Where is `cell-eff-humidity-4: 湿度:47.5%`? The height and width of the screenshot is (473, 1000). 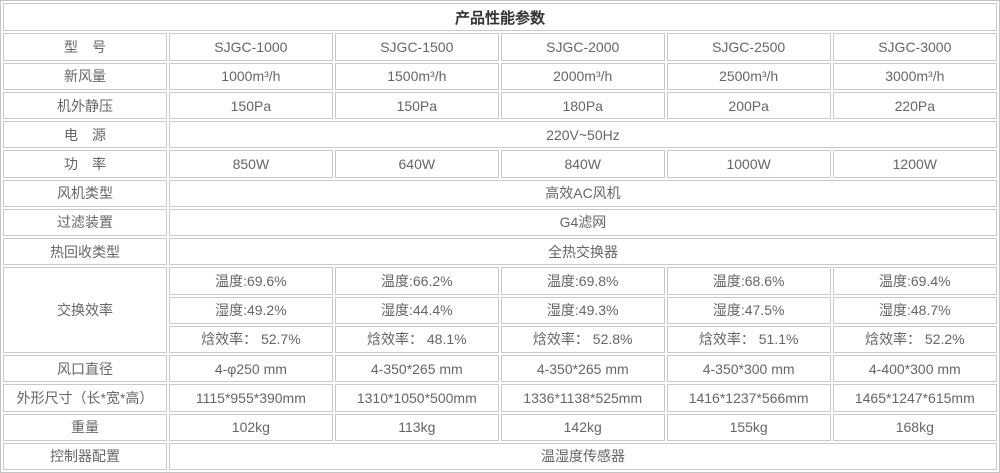
cell-eff-humidity-4: 湿度:47.5% is located at coordinates (748, 310).